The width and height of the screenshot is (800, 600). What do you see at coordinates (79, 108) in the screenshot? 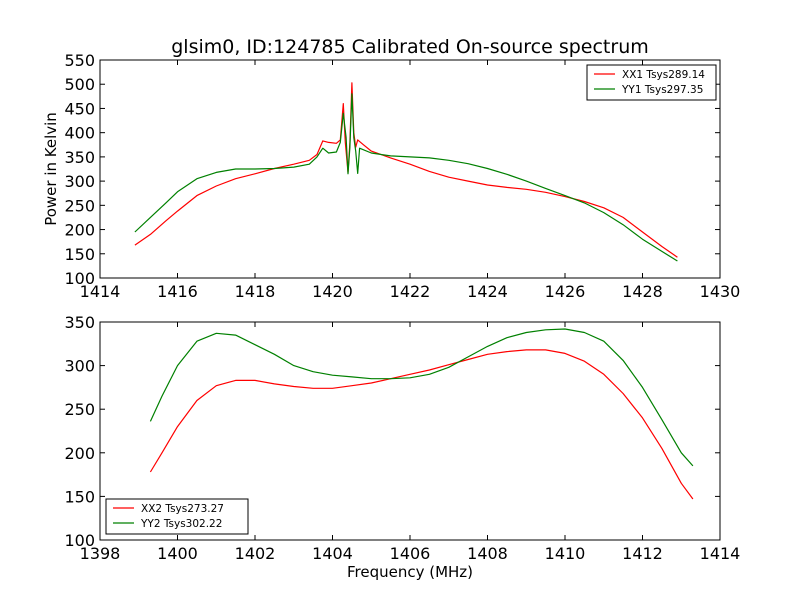
I see `y-tick-label: 450` at bounding box center [79, 108].